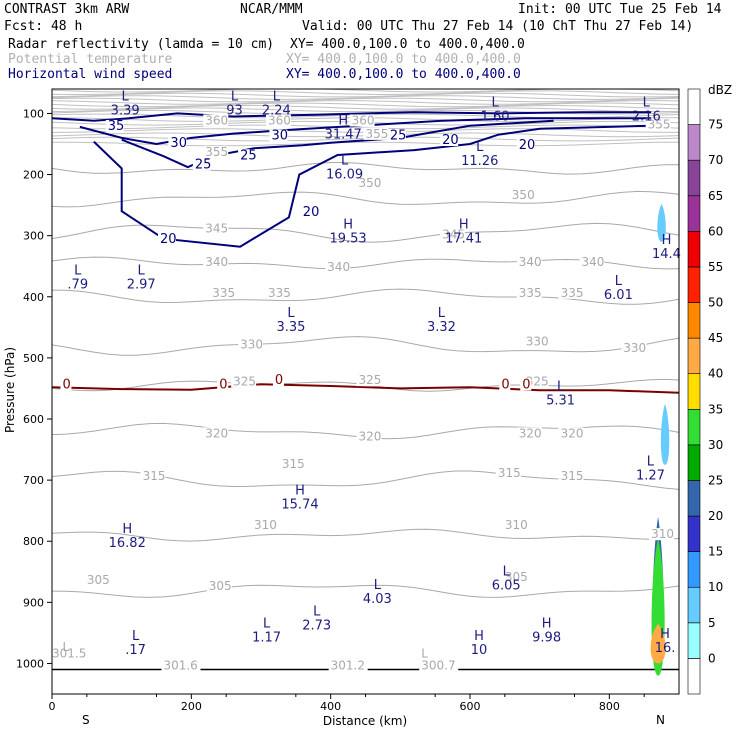 The width and height of the screenshot is (740, 740). I want to click on x-tick-label: 0, so click(52, 706).